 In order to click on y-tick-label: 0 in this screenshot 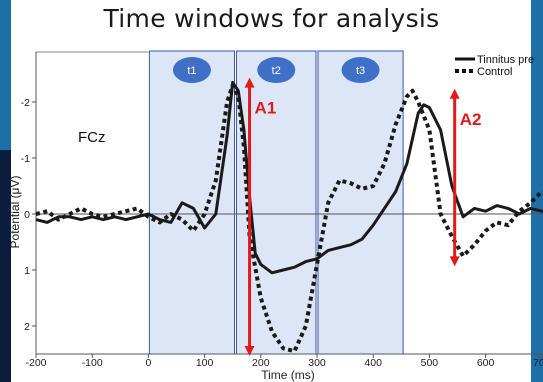, I will do `click(27, 215)`.